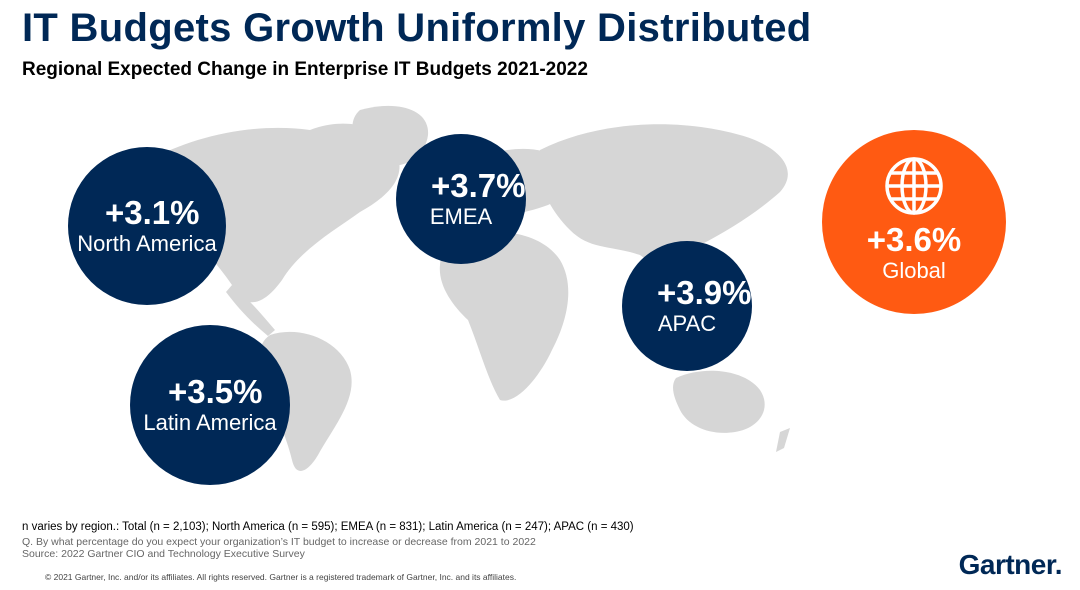 The width and height of the screenshot is (1080, 590). Describe the element at coordinates (390, 135) in the screenshot. I see `greenland-landmass` at that location.